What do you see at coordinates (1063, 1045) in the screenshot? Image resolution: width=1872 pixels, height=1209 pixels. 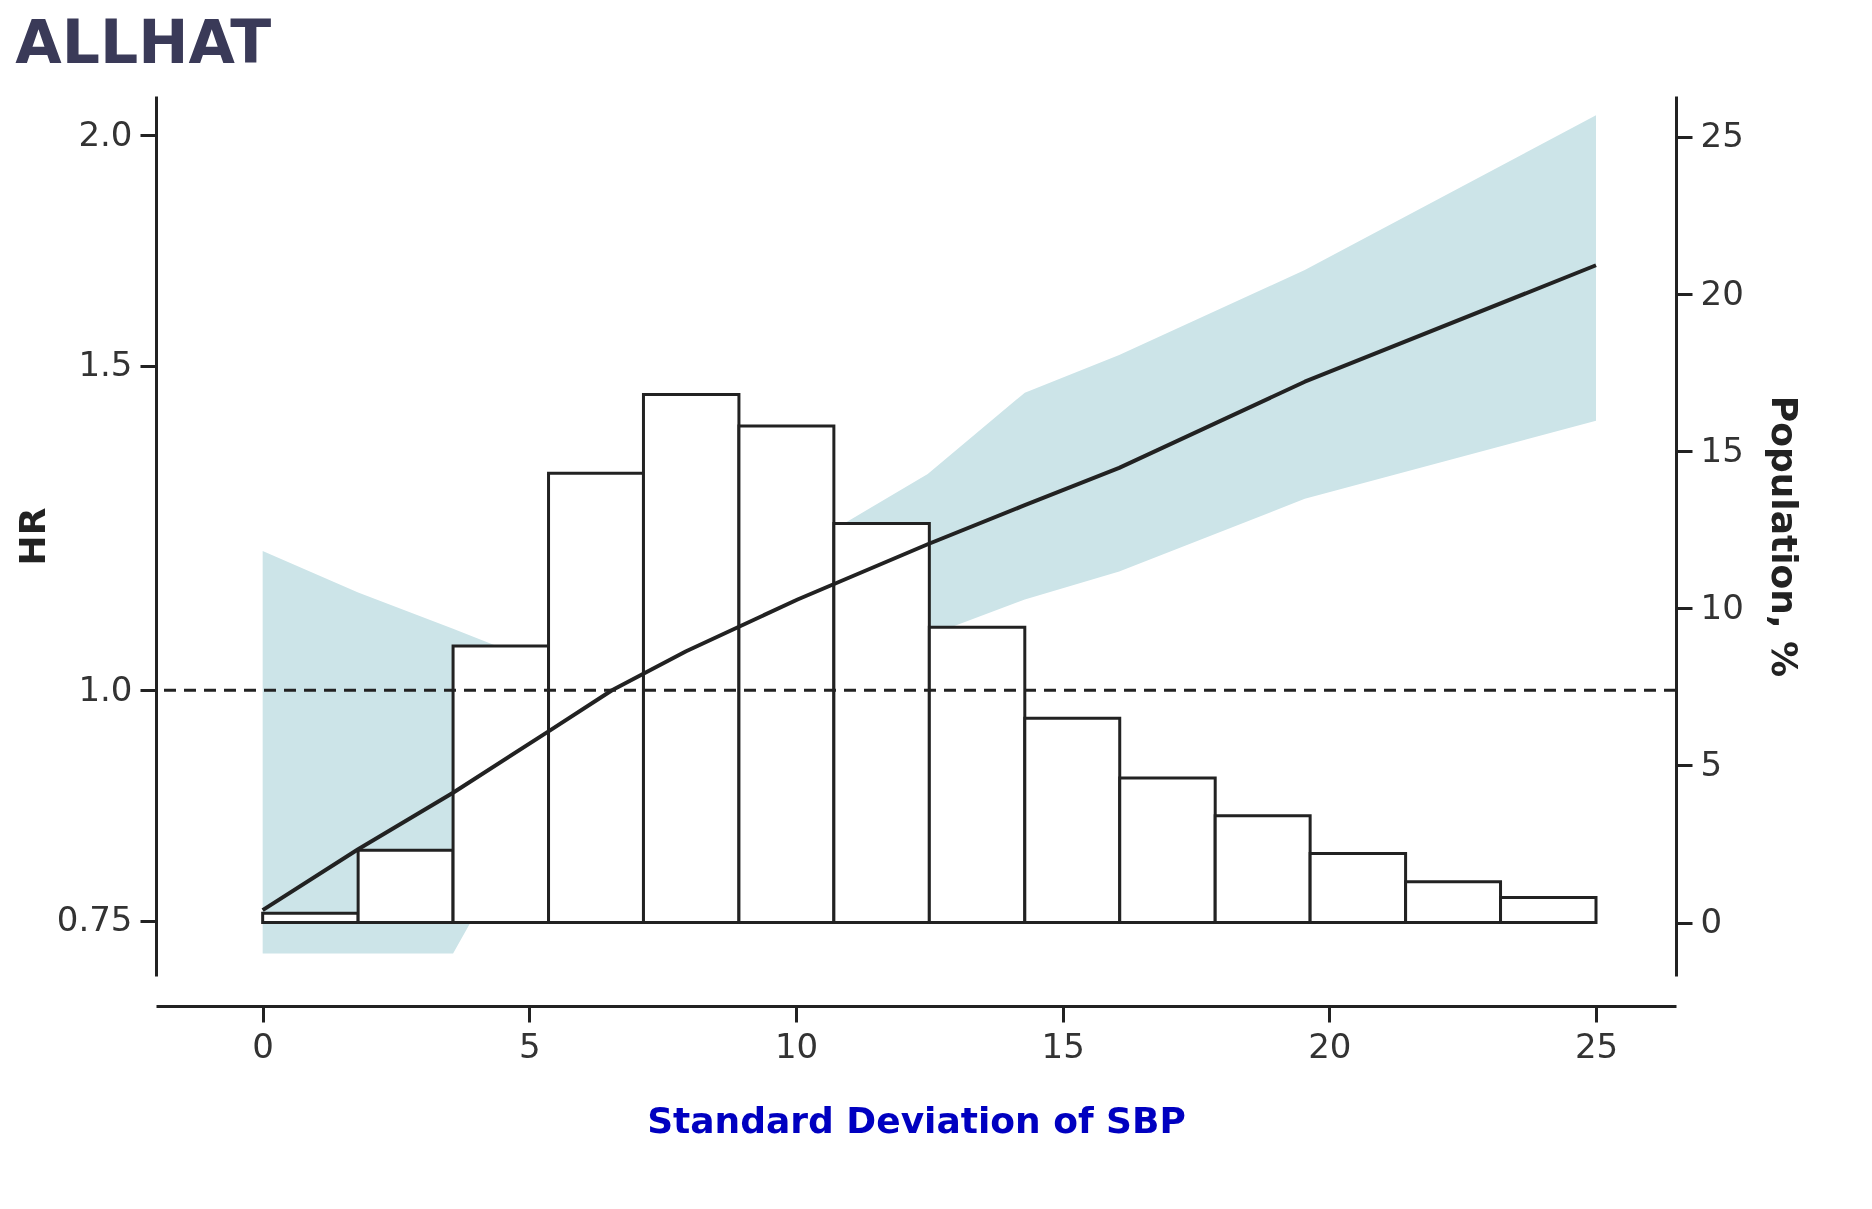 I see `x-tick-label: 15` at bounding box center [1063, 1045].